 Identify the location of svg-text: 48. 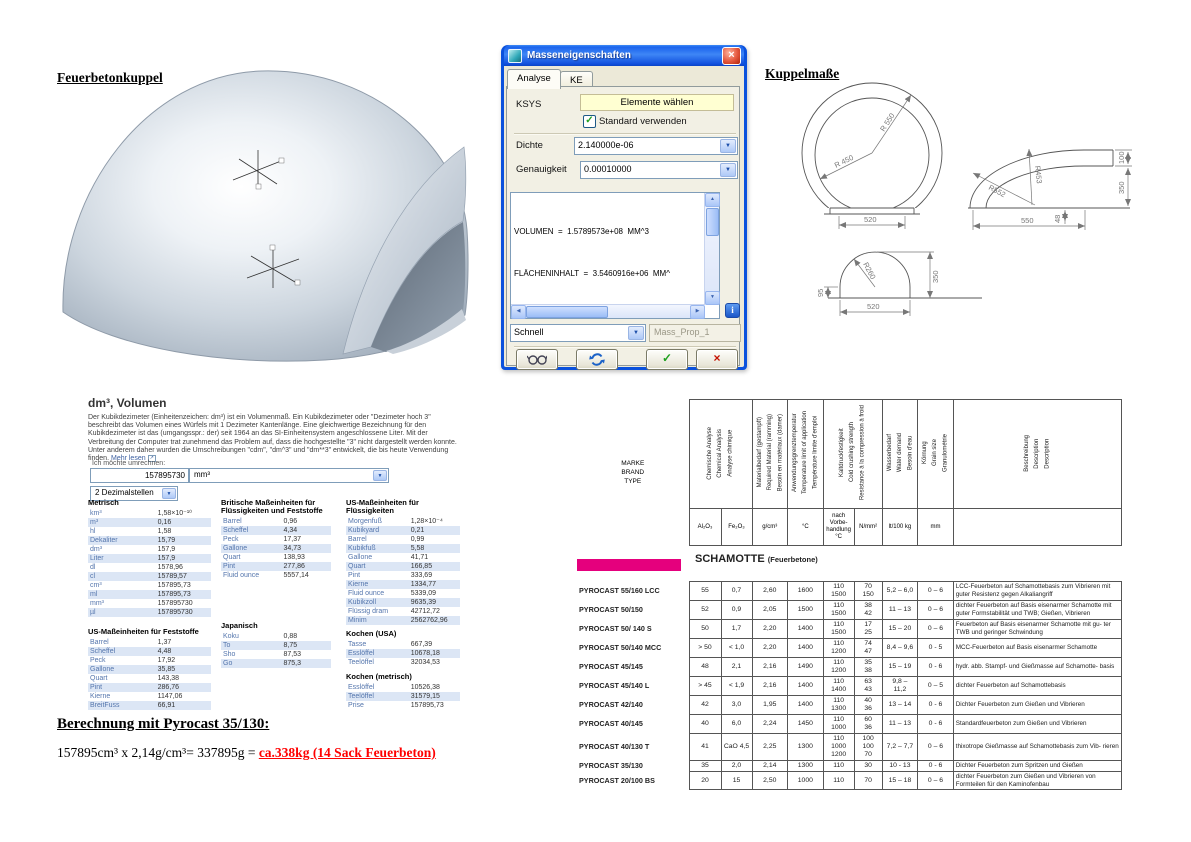
(1057, 219).